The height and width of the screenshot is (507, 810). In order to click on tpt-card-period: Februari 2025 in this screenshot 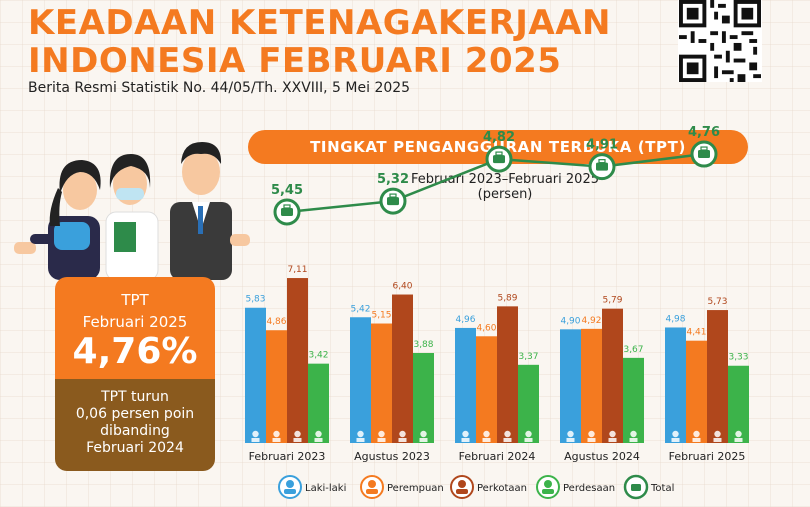, I will do `click(135, 322)`.